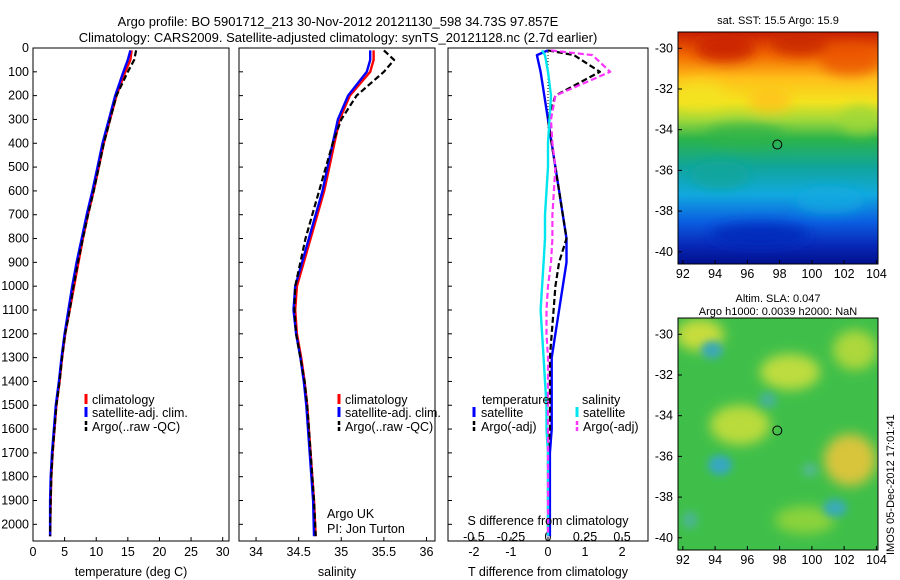  Describe the element at coordinates (778, 21) in the screenshot. I see `sst-map-title: sat. SST: 15.5 Argo: 15.9` at that location.